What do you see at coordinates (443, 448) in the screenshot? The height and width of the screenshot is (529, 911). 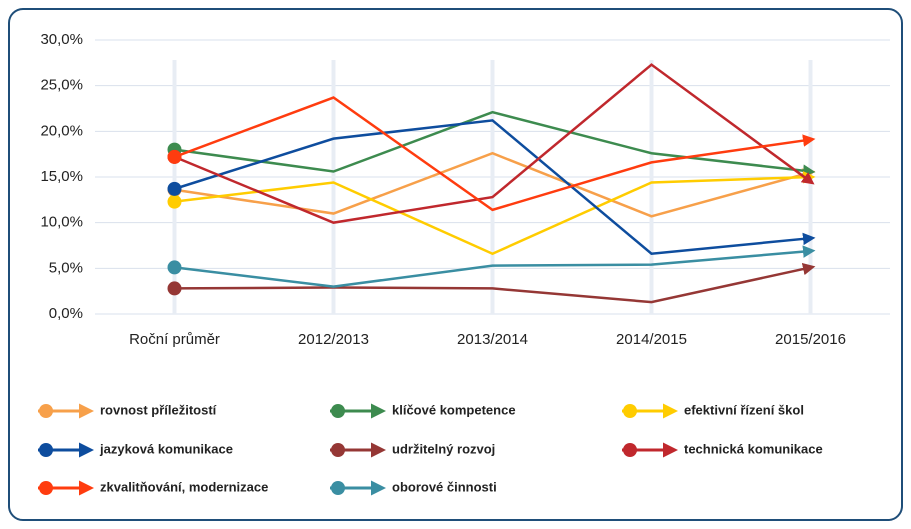 I see `legend-label: udržitelný rozvoj` at bounding box center [443, 448].